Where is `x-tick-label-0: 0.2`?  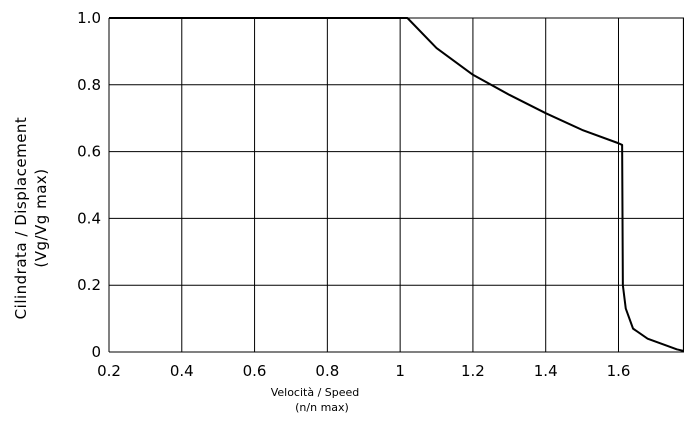
x-tick-label-0: 0.2 is located at coordinates (109, 371).